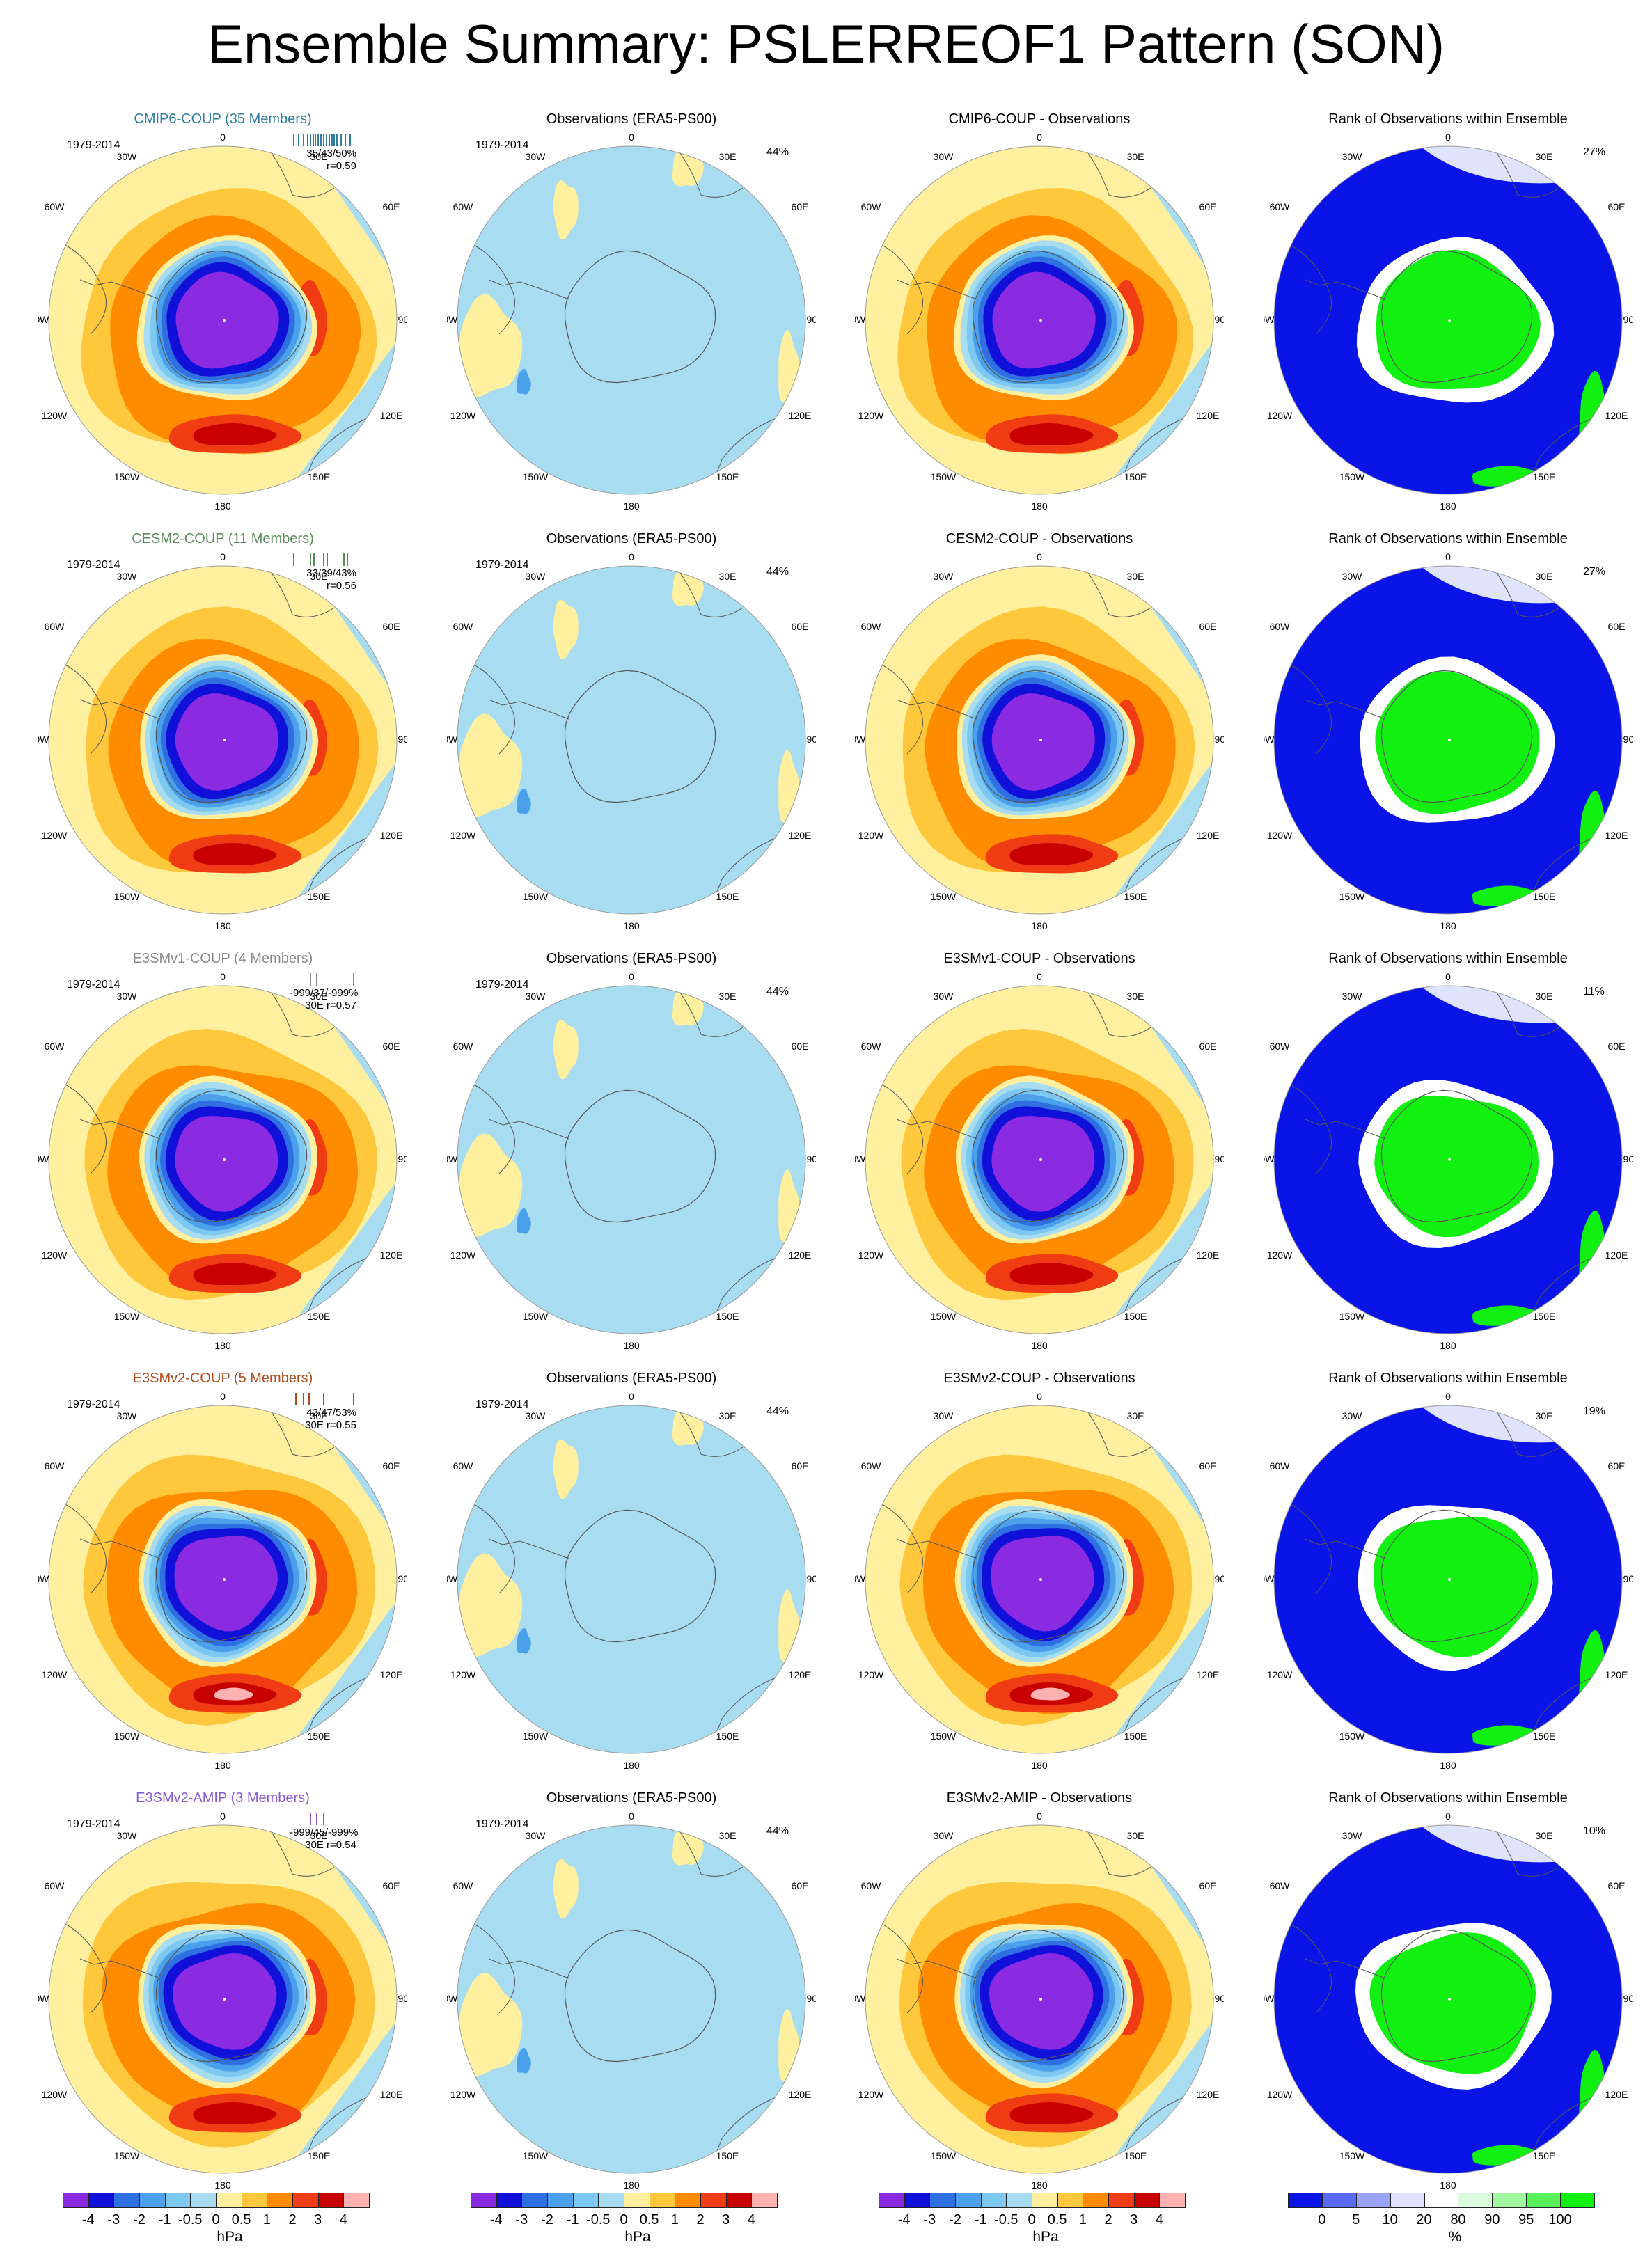  What do you see at coordinates (330, 1425) in the screenshot?
I see `stats-correlation: 30E r=0.55` at bounding box center [330, 1425].